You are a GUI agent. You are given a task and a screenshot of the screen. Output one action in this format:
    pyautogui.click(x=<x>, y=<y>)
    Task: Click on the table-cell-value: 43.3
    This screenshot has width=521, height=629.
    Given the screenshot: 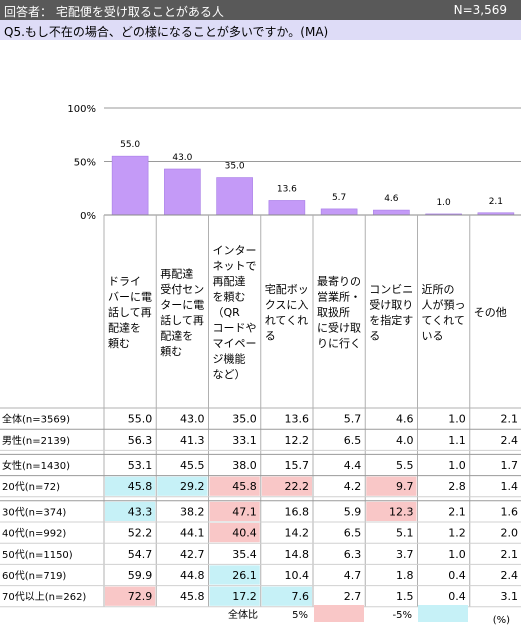 What is the action you would take?
    pyautogui.click(x=140, y=511)
    